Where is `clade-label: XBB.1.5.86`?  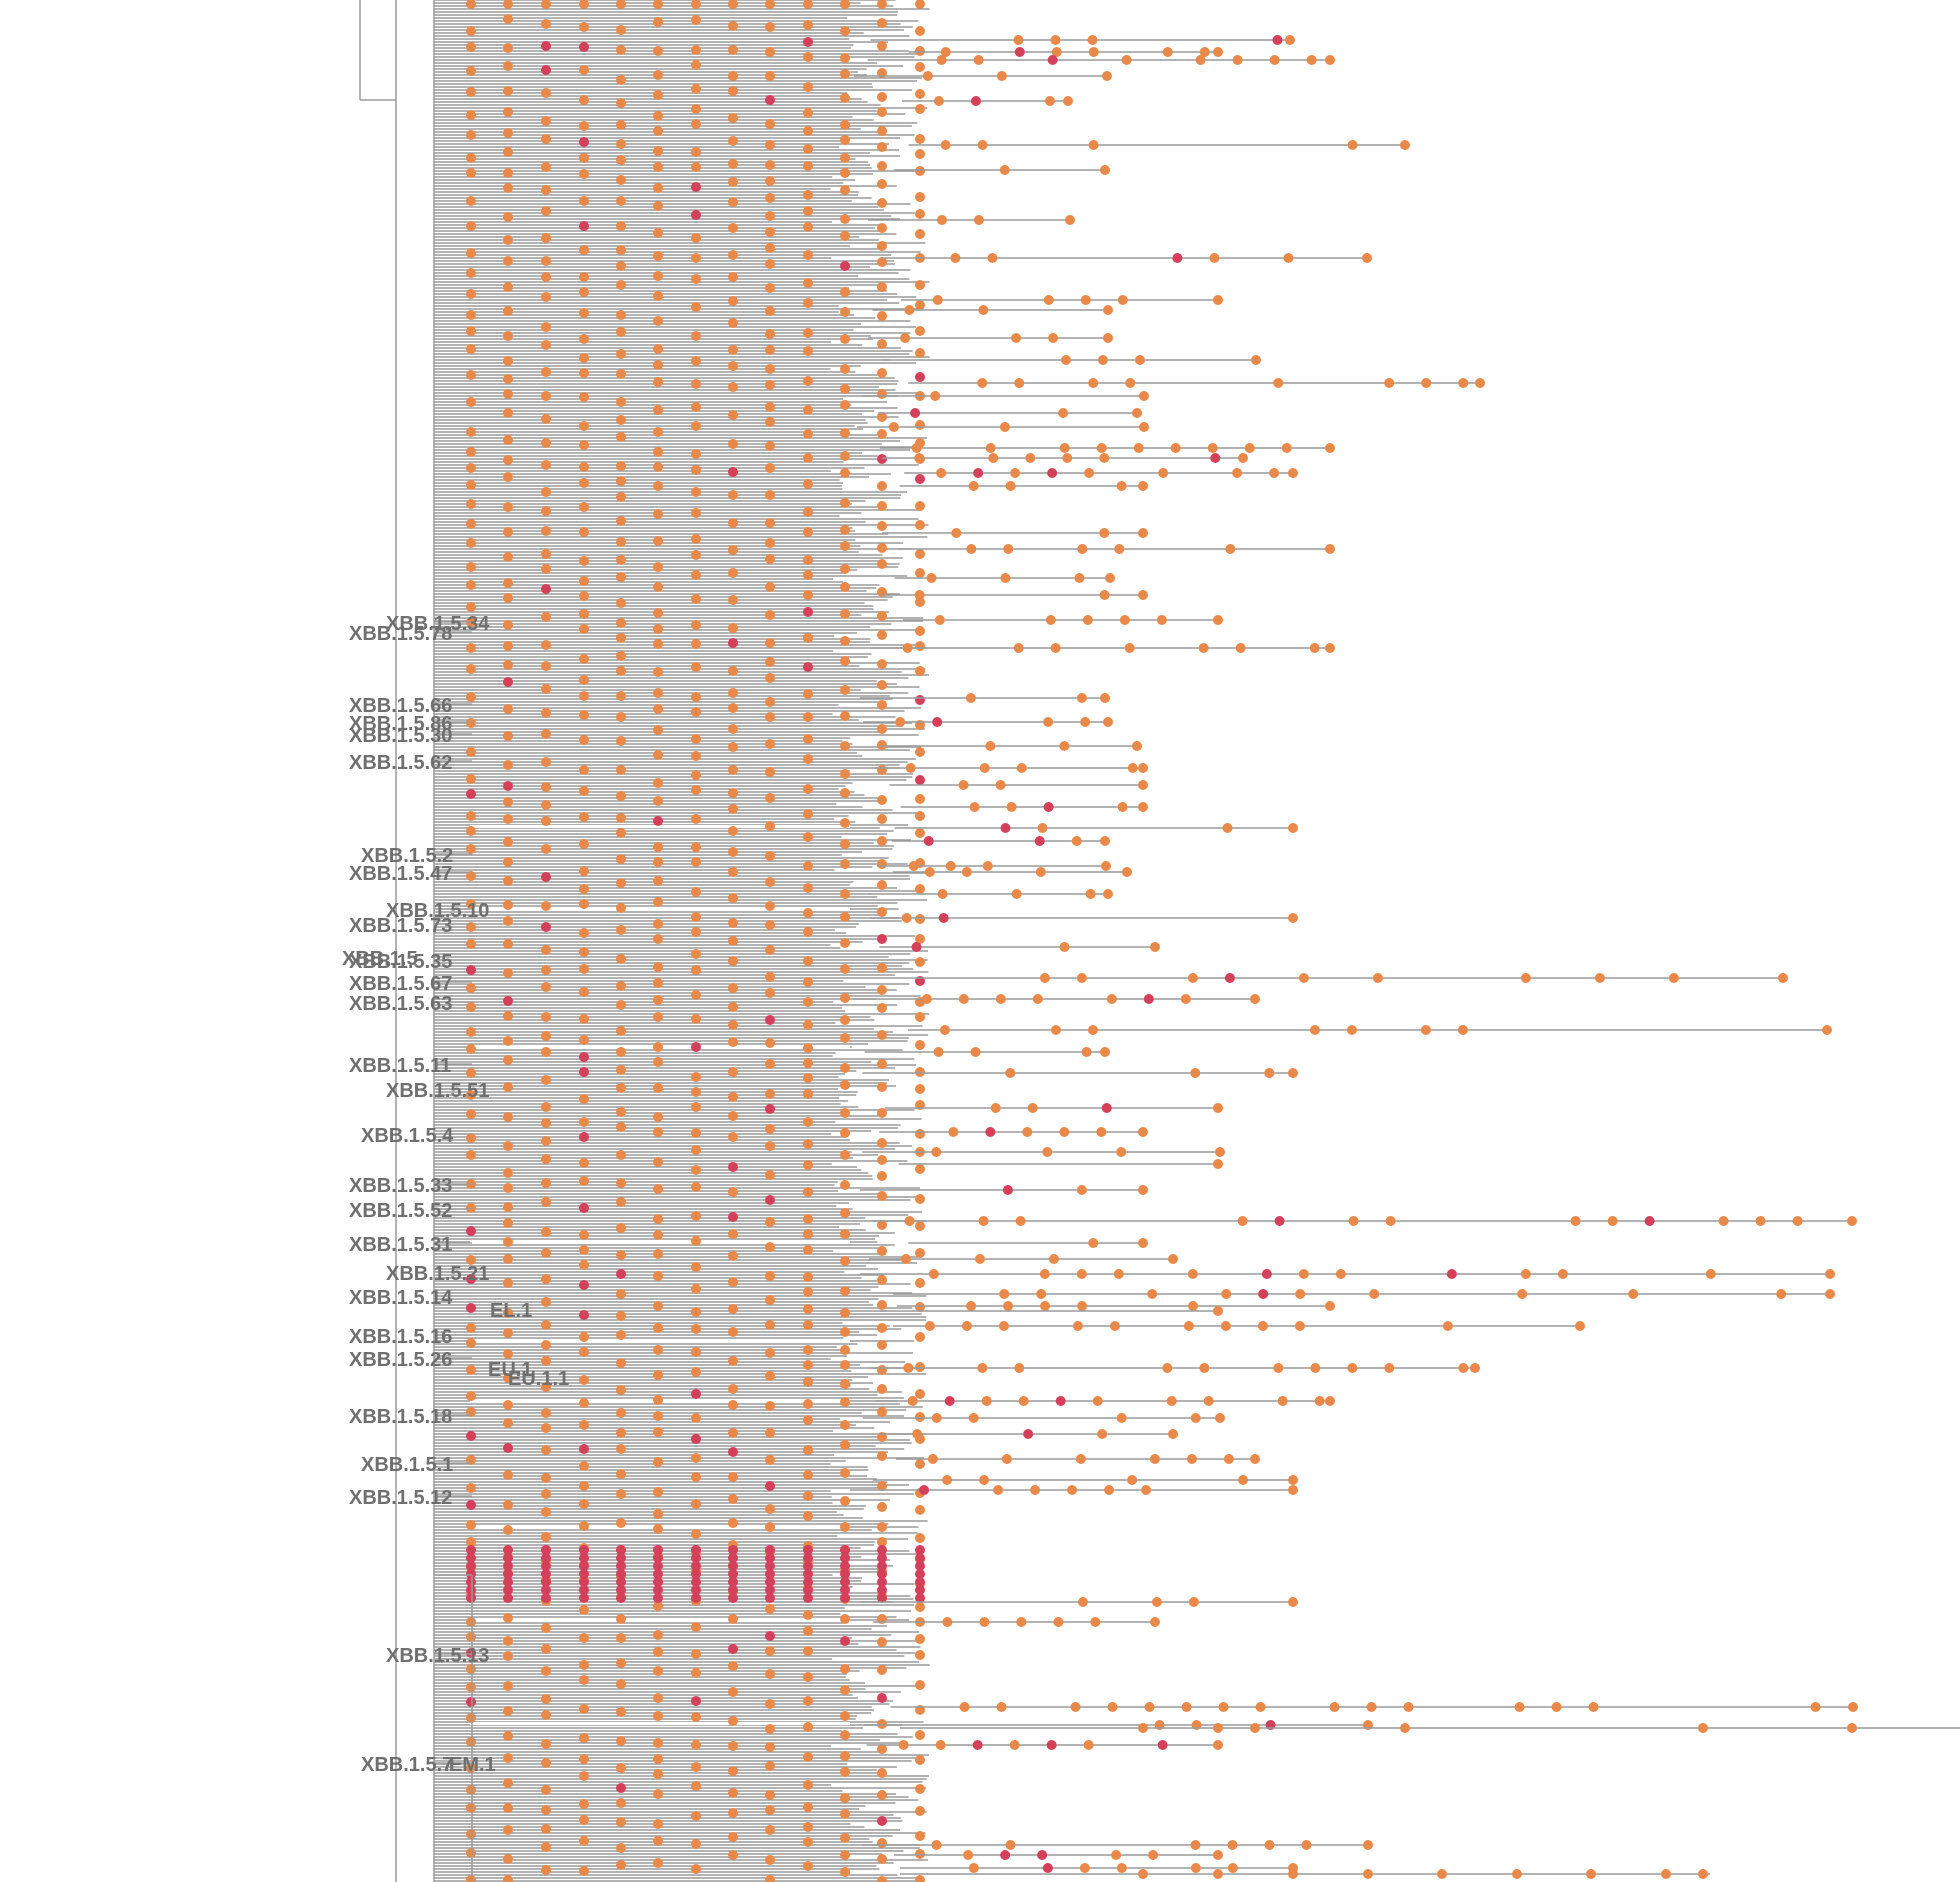
clade-label: XBB.1.5.86 is located at coordinates (400, 724).